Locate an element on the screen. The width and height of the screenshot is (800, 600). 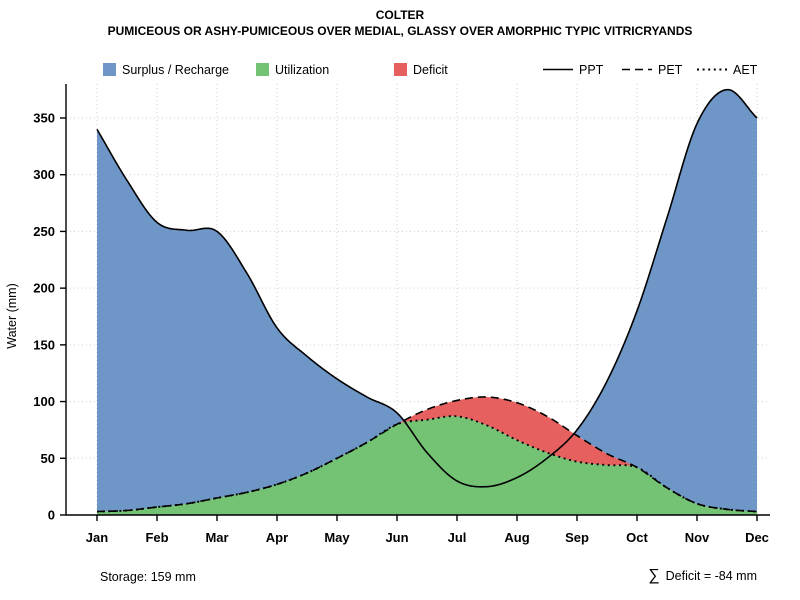
y-tick-label: 0 is located at coordinates (51, 515).